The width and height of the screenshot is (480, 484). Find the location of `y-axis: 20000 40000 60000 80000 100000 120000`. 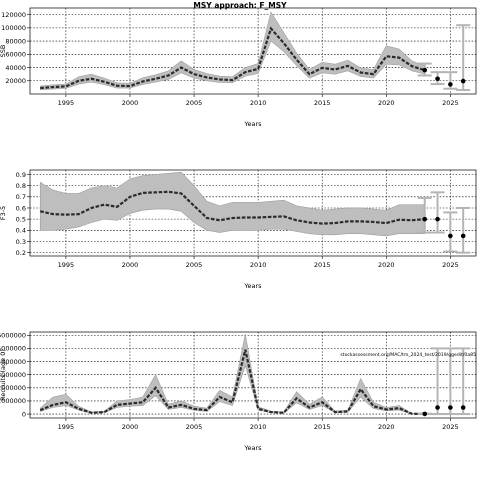

y-axis: 20000 40000 60000 80000 100000 120000 is located at coordinates (15, 48).